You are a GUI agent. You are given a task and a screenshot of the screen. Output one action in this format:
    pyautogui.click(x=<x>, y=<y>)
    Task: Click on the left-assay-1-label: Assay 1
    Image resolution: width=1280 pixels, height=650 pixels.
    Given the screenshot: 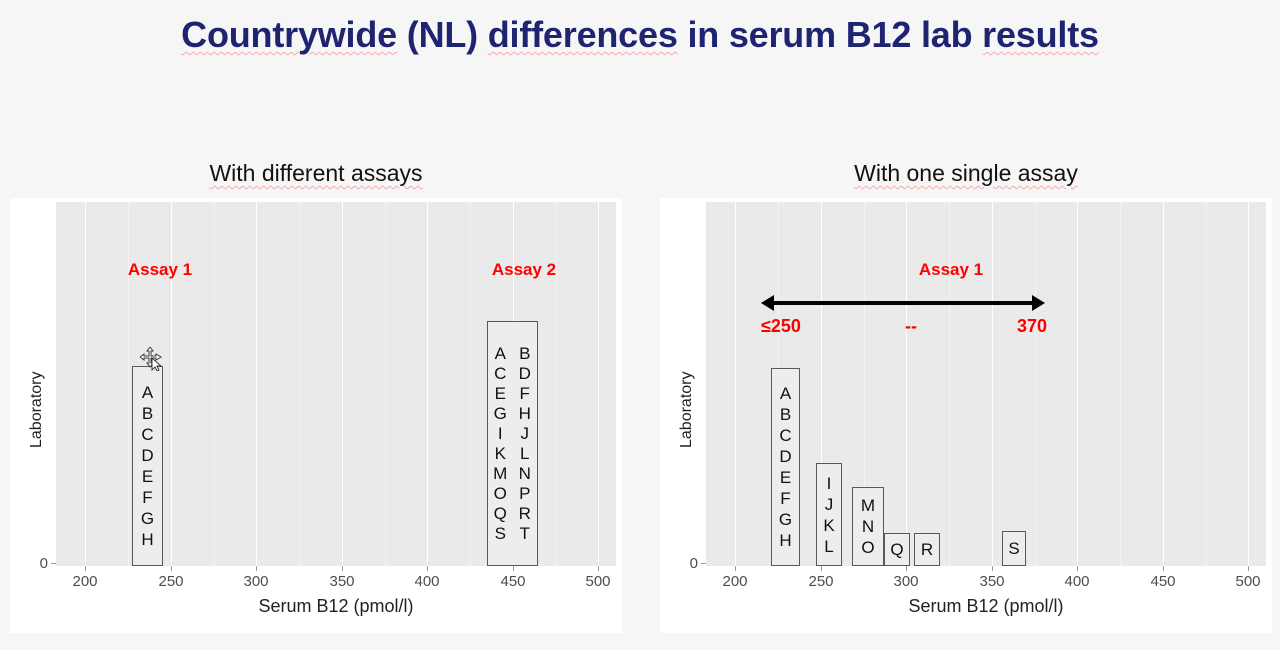 What is the action you would take?
    pyautogui.click(x=160, y=269)
    